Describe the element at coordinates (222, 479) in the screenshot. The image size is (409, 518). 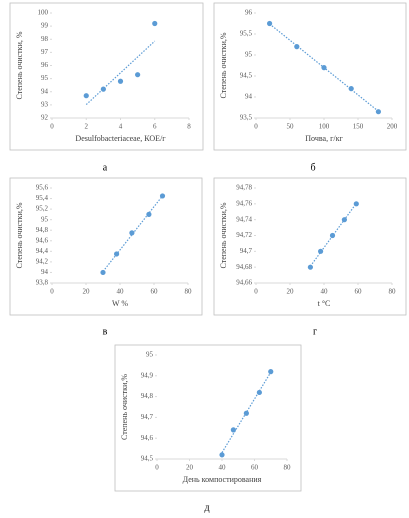
I see `x-axis-label: День компостирования` at that location.